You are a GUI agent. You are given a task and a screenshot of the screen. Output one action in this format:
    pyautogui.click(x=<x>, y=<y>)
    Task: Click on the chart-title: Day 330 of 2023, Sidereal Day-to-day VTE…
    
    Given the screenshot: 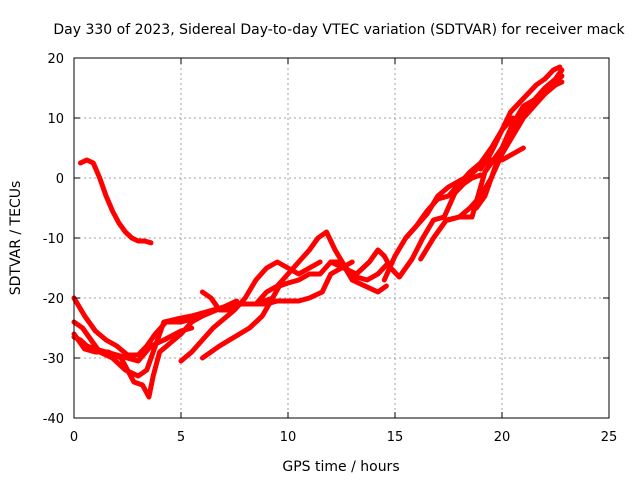 What is the action you would take?
    pyautogui.click(x=339, y=30)
    